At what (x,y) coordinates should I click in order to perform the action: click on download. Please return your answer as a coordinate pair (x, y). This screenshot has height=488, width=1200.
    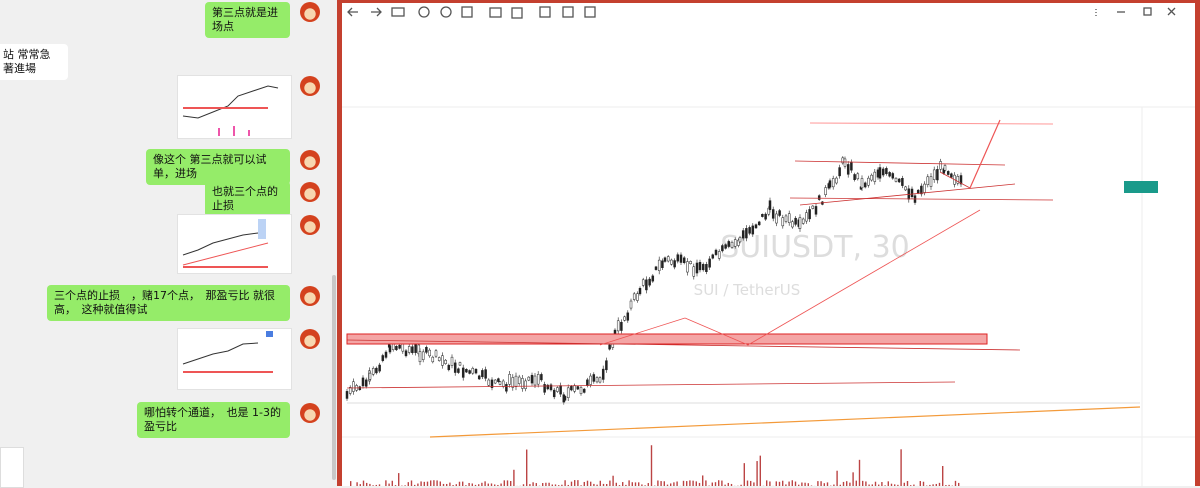
    Looking at the image, I should click on (590, 12).